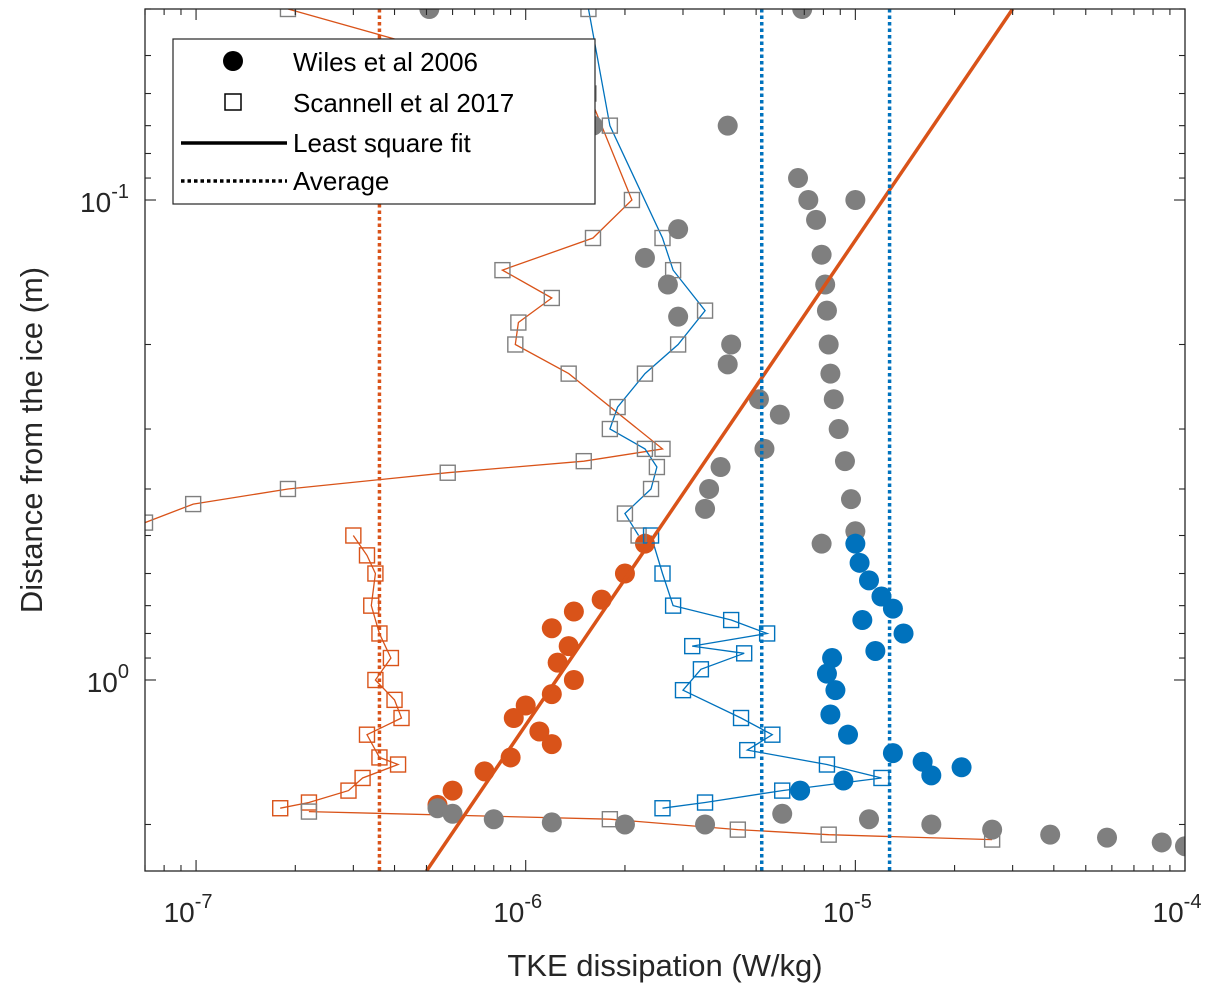  Describe the element at coordinates (233, 61) in the screenshot. I see `legend-symbol-circle` at that location.